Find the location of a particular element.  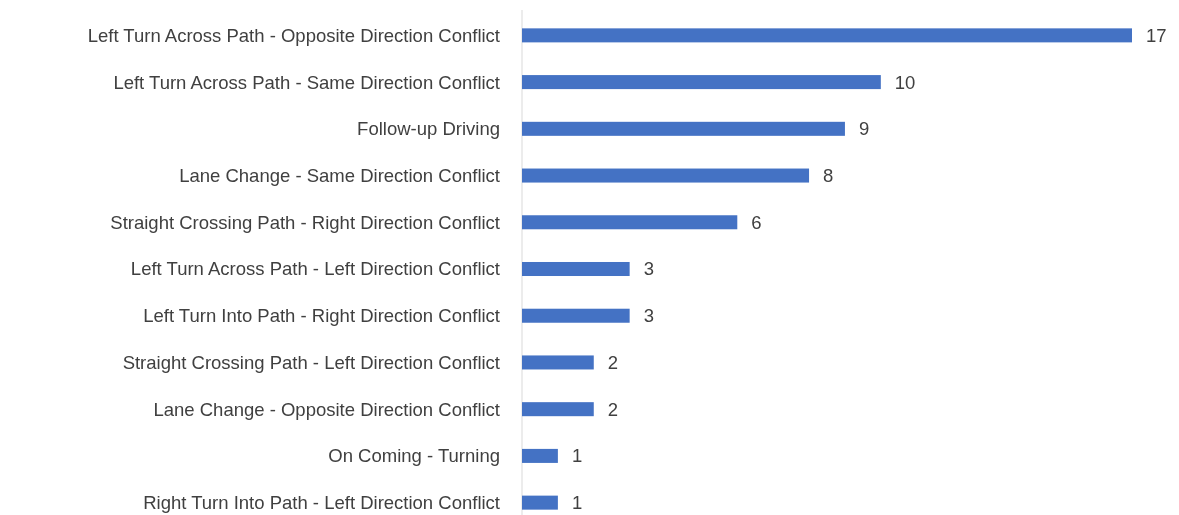

y-tick-label: Left Turn Into Path - Right Direction Conflict is located at coordinates (321, 316).